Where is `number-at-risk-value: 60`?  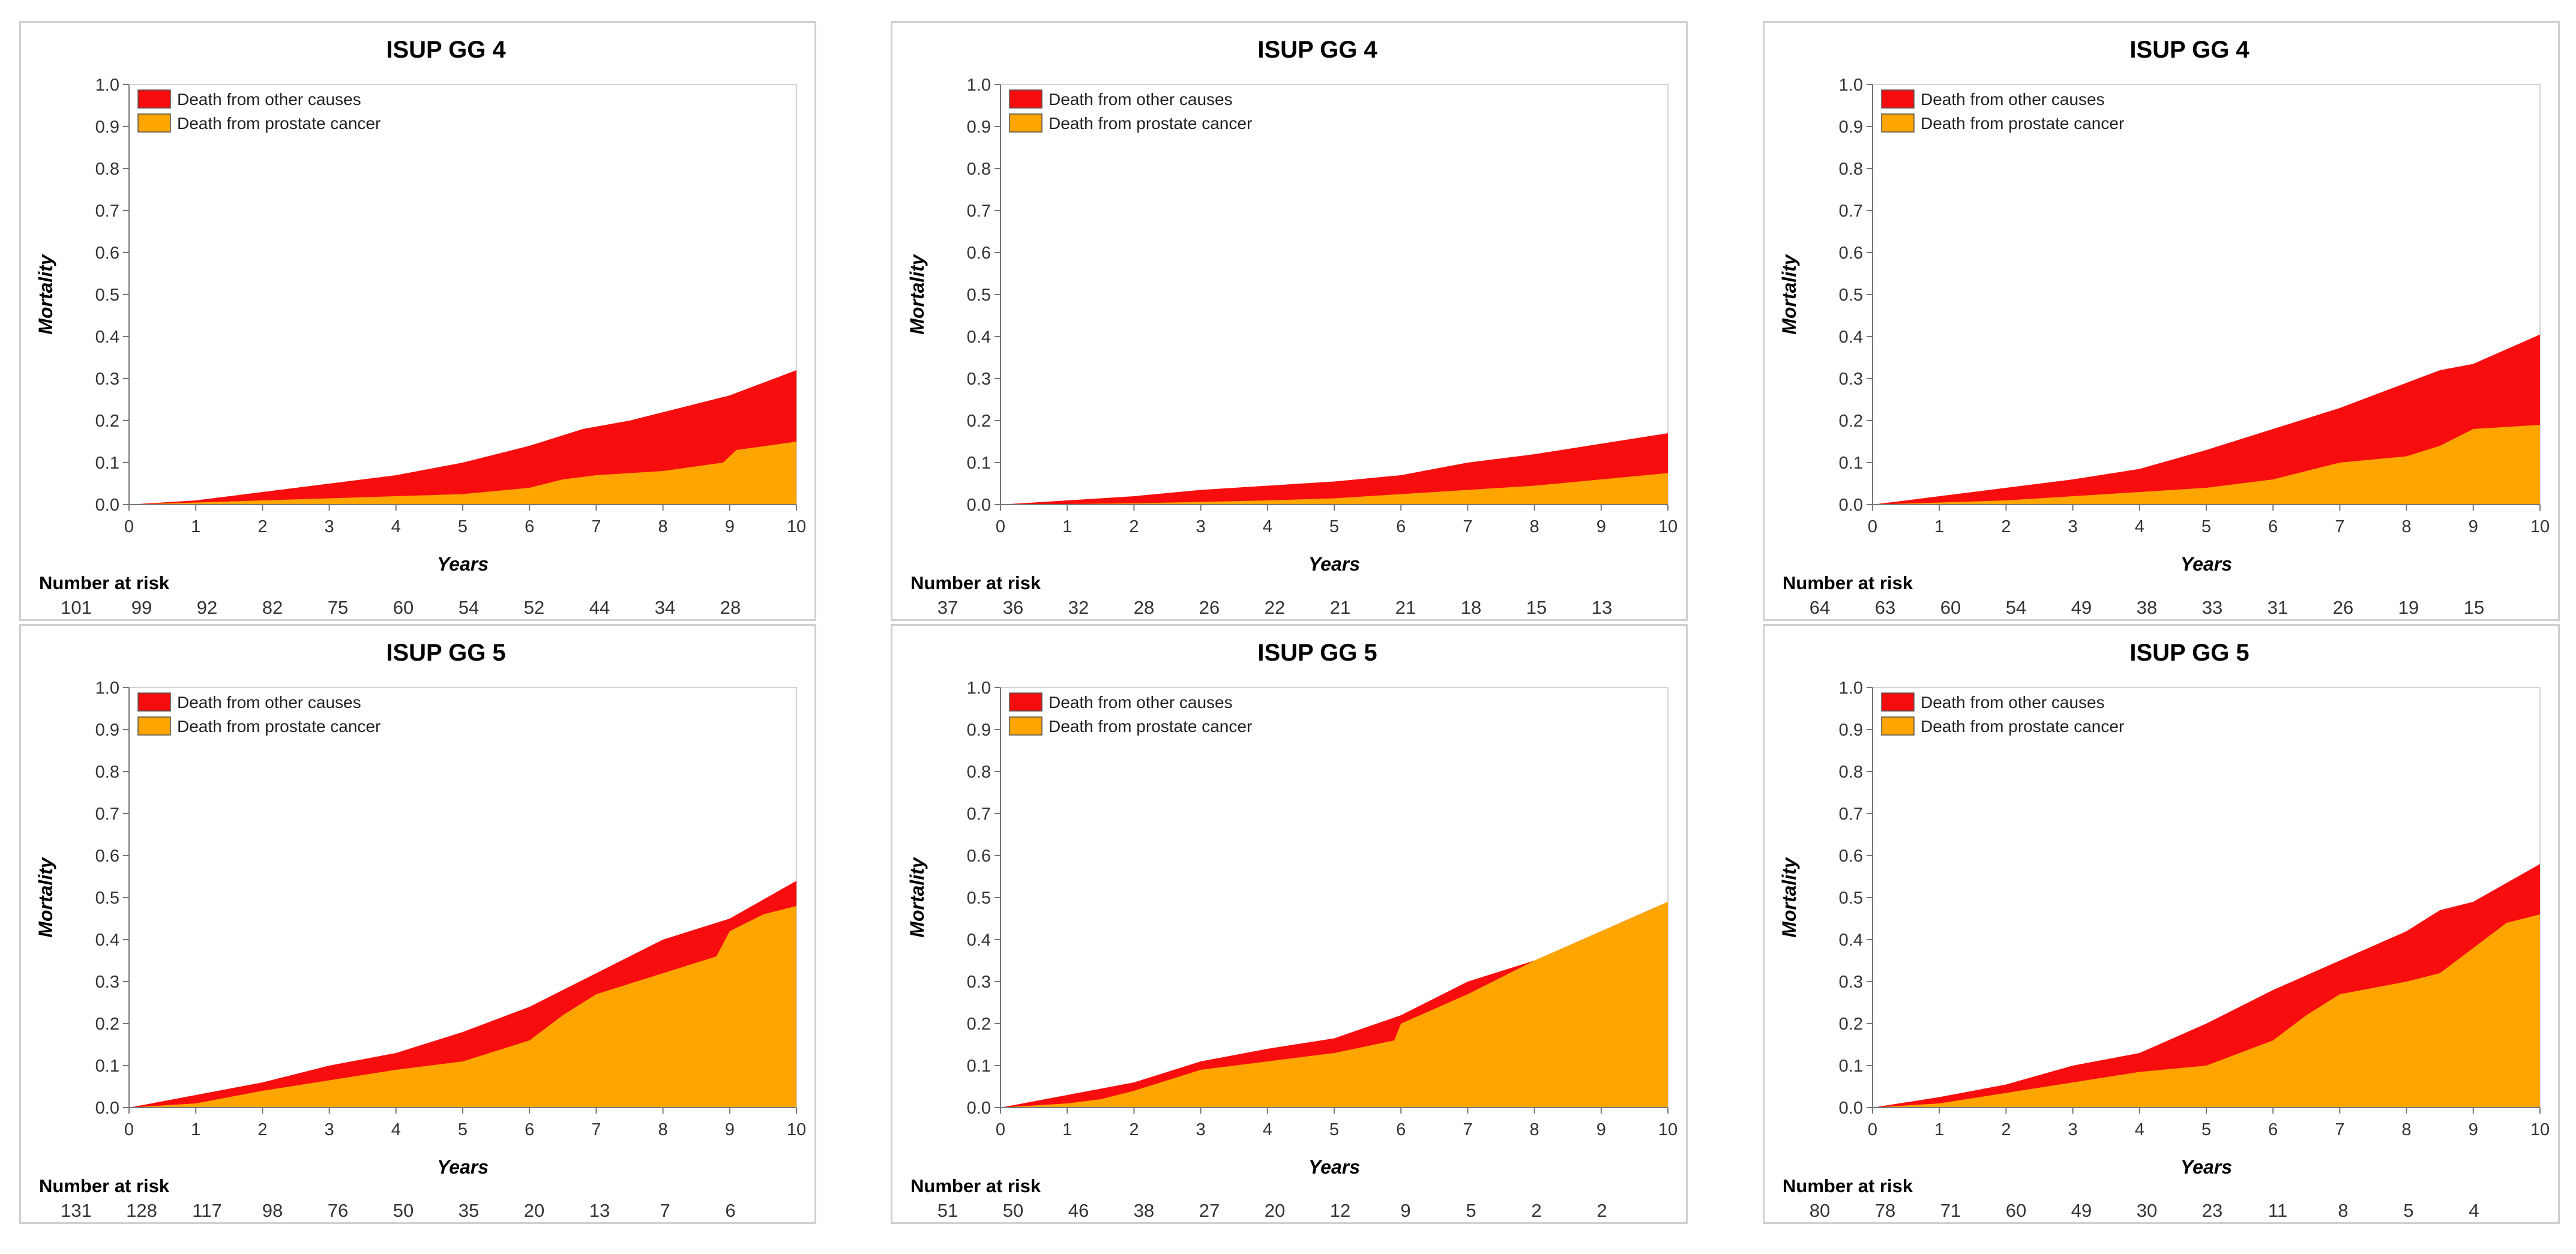 number-at-risk-value: 60 is located at coordinates (403, 607).